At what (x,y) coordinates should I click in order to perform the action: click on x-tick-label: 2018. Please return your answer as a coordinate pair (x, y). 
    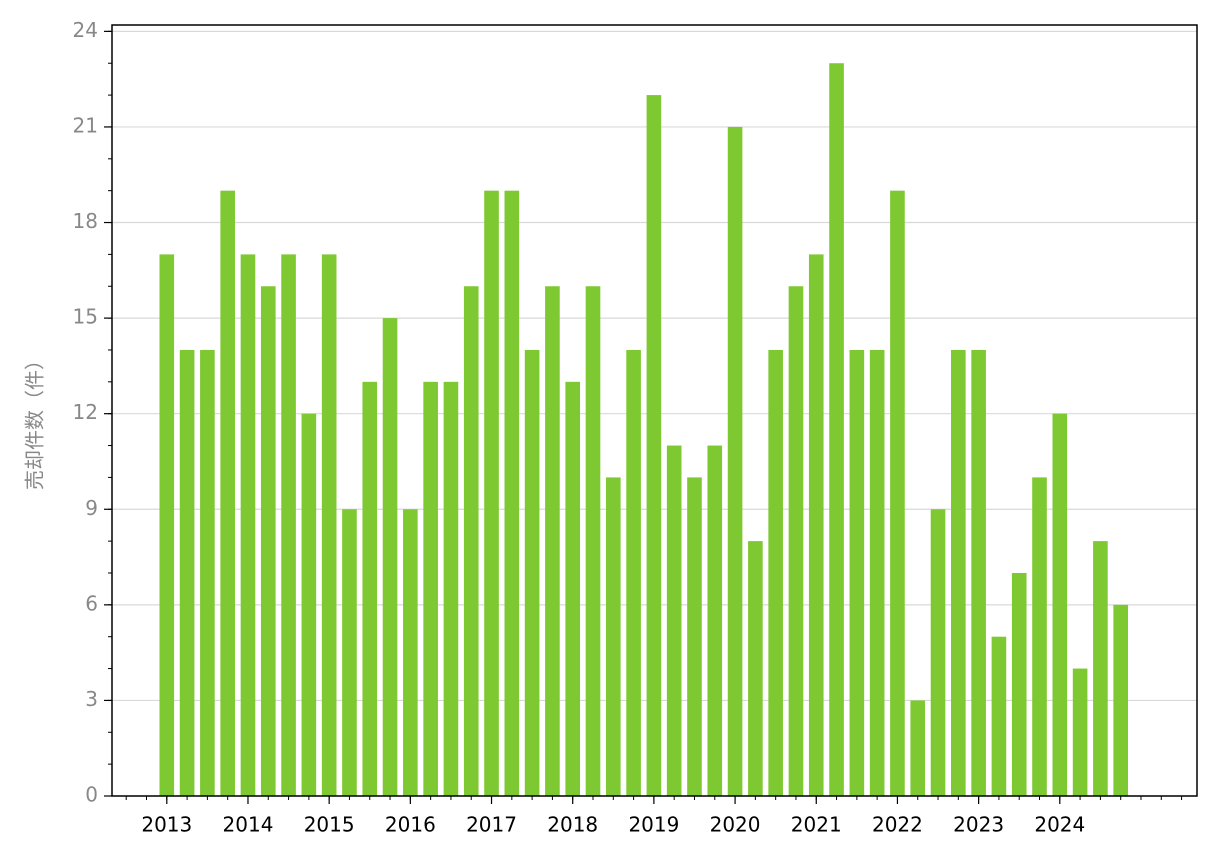
    Looking at the image, I should click on (572, 825).